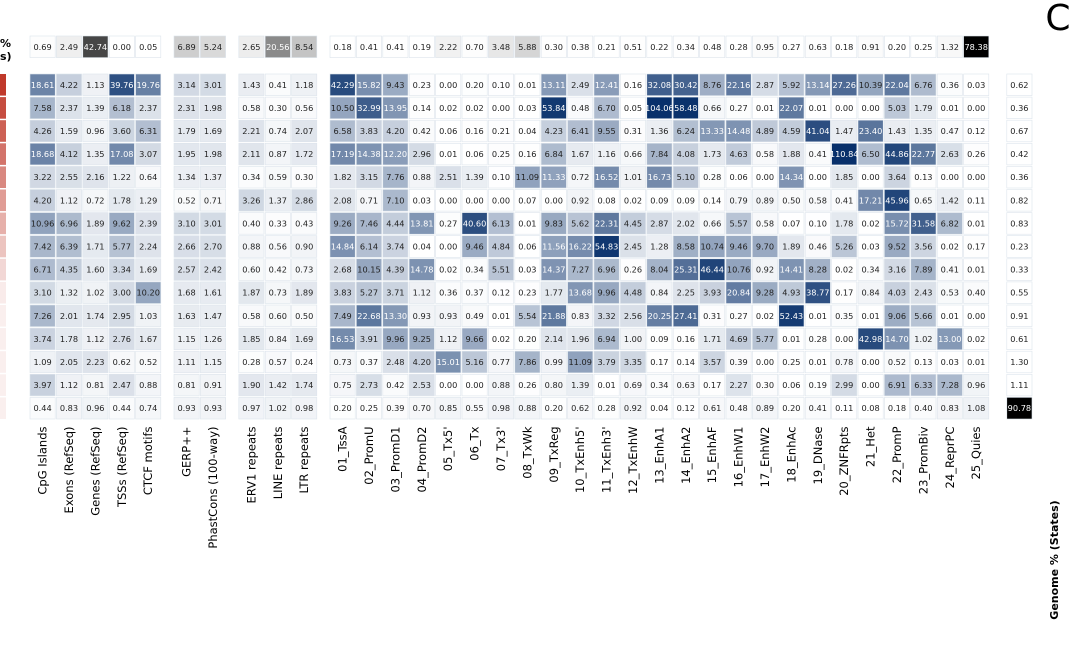  What do you see at coordinates (369, 362) in the screenshot?
I see `cell-value: 0.37` at bounding box center [369, 362].